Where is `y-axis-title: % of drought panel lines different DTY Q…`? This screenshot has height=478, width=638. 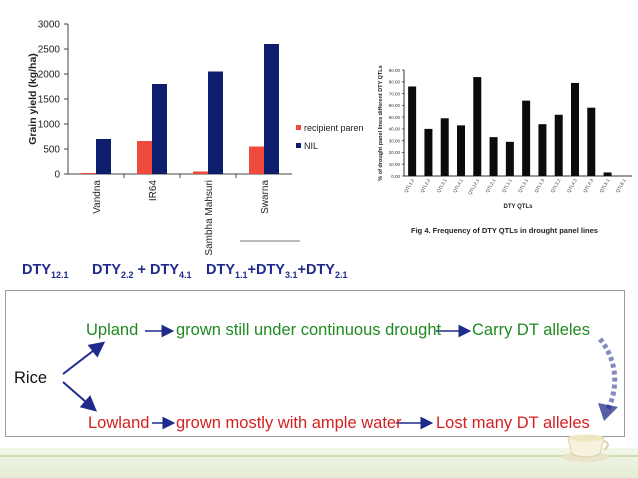
y-axis-title: % of drought panel lines different DTY Q… is located at coordinates (381, 122).